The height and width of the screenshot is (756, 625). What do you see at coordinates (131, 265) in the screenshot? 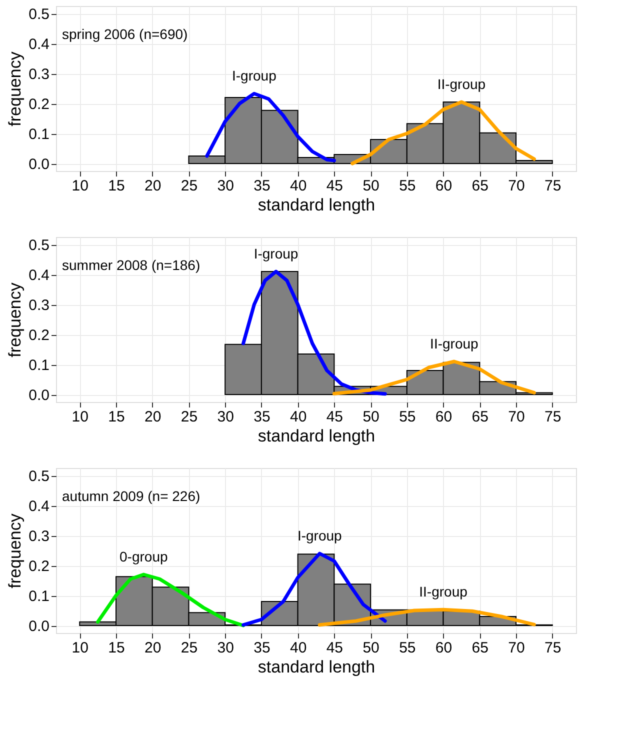
I see `text: summer 2008 (n=186)` at bounding box center [131, 265].